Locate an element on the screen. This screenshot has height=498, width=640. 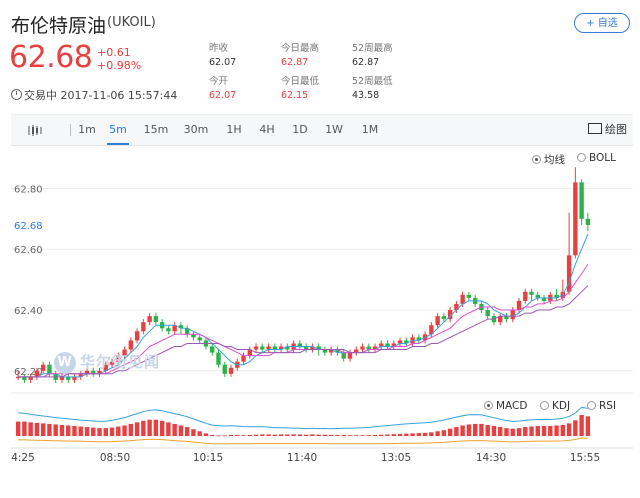
change-percent: +0.98% is located at coordinates (119, 65).